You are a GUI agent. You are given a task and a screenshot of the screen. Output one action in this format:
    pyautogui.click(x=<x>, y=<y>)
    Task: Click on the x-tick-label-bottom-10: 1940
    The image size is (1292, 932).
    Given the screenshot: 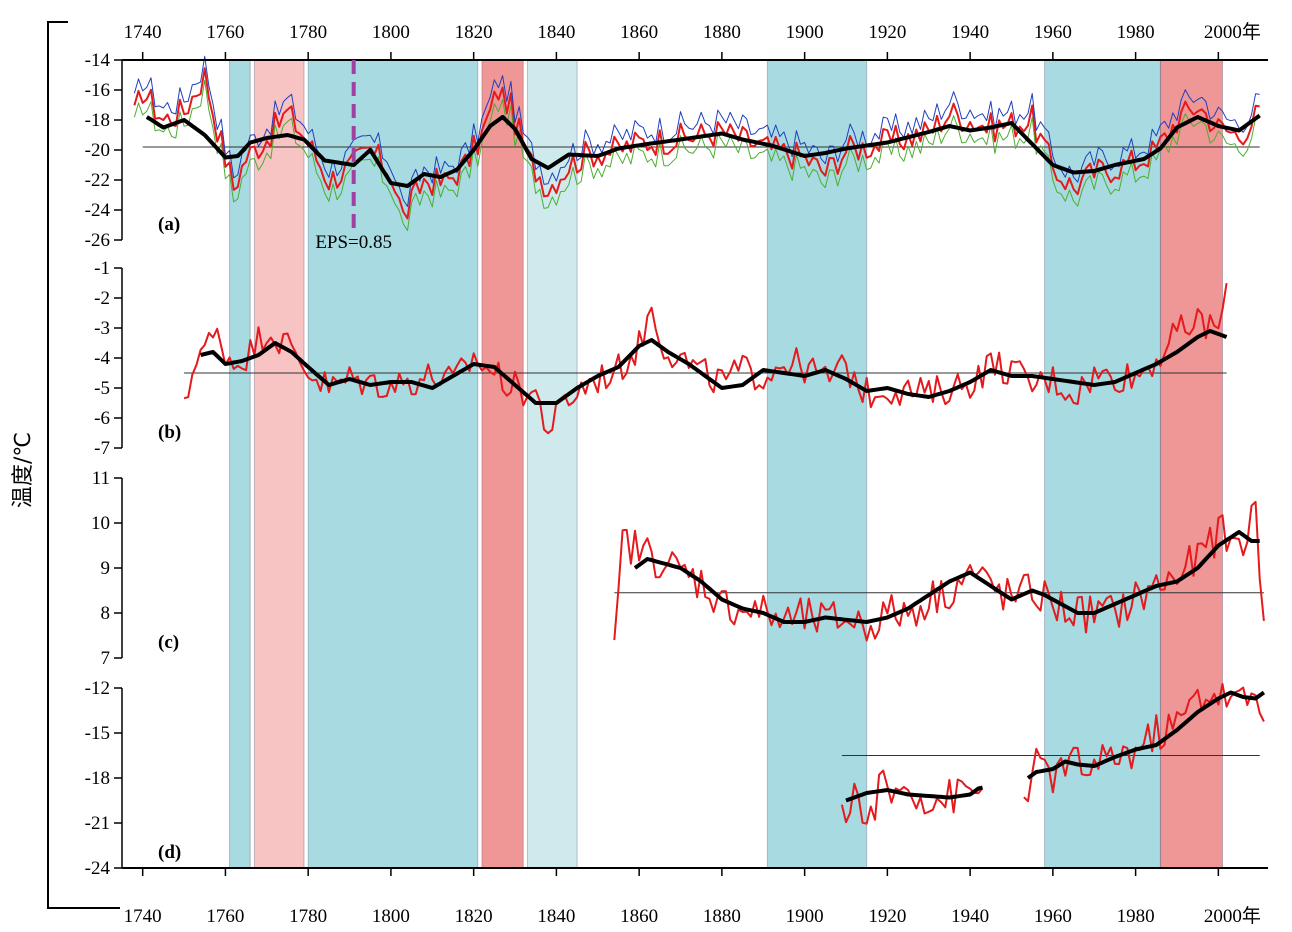 What is the action you would take?
    pyautogui.click(x=970, y=916)
    